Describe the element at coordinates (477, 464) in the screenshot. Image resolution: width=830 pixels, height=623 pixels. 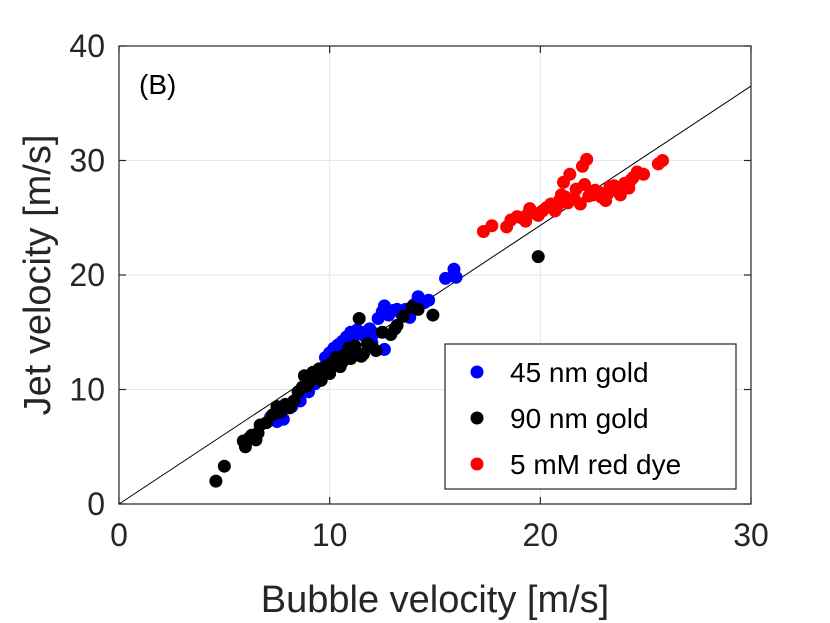
I see `legend-marker-red-dye` at that location.